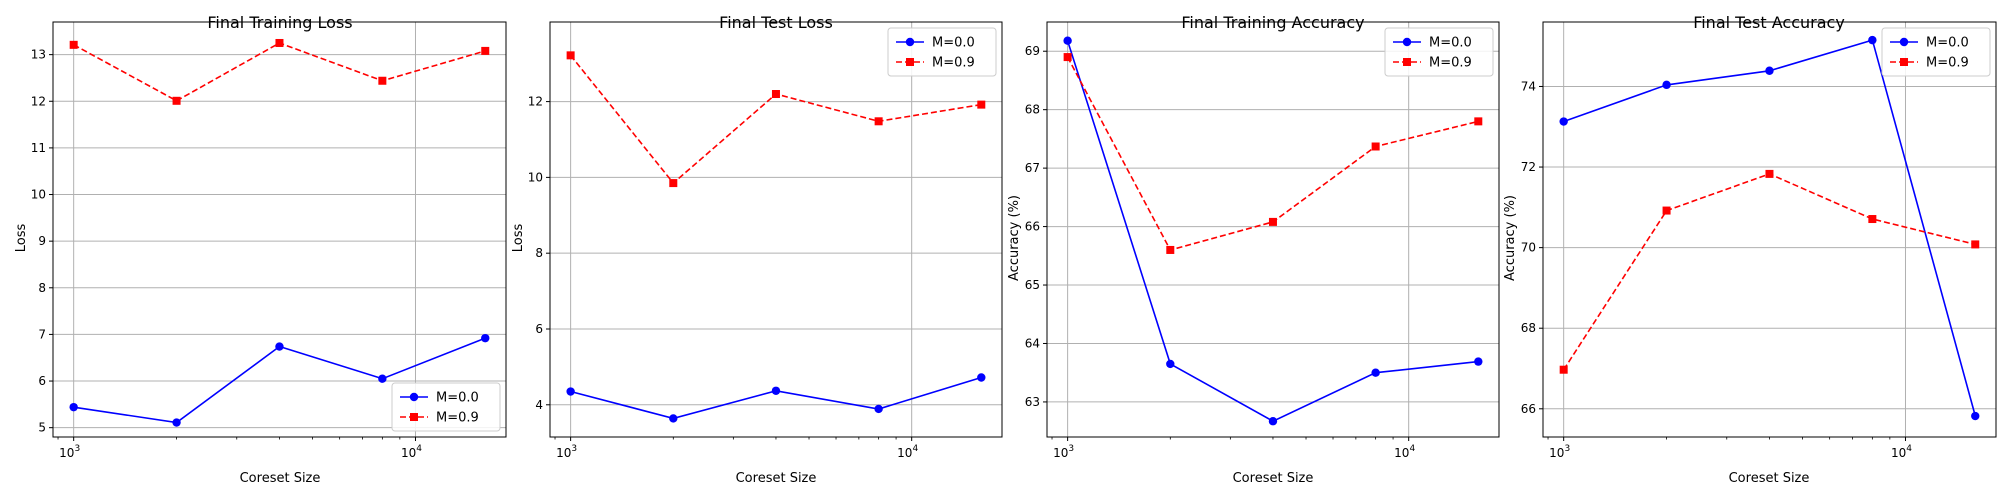  What do you see at coordinates (1032, 168) in the screenshot?
I see `y-tick-label: 67` at bounding box center [1032, 168].